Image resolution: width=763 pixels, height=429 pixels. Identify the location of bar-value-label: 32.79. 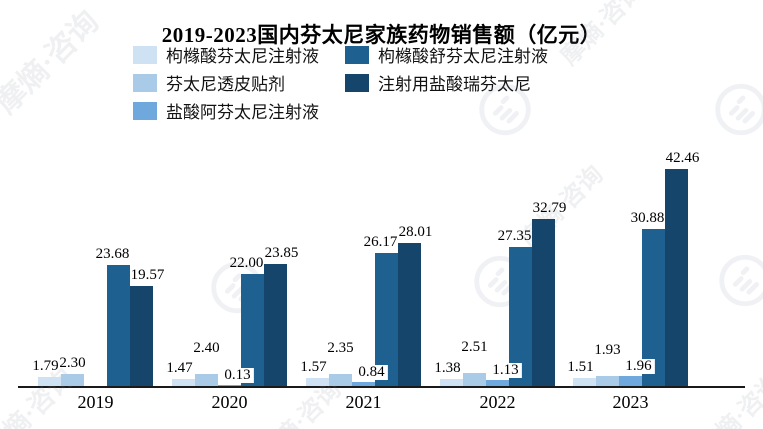
(549, 208).